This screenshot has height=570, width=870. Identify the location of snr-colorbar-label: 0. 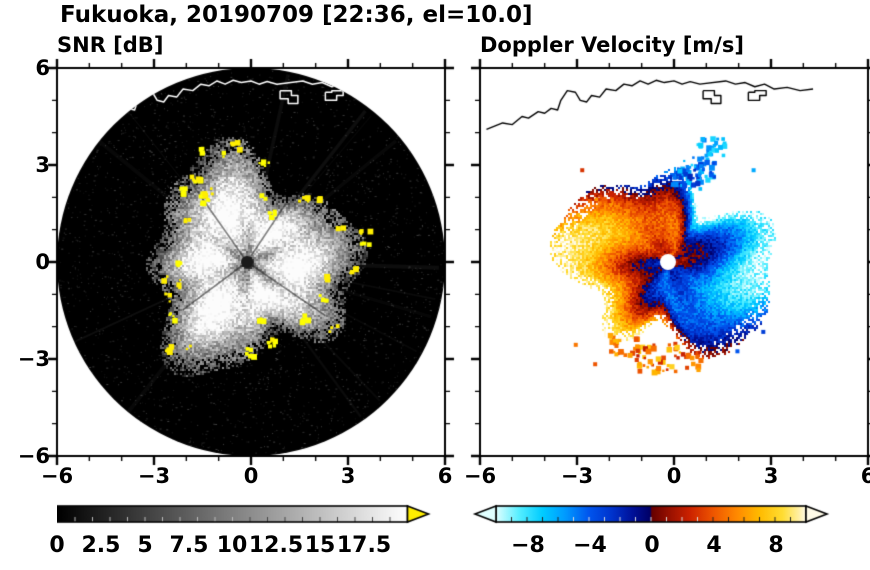
(57, 545).